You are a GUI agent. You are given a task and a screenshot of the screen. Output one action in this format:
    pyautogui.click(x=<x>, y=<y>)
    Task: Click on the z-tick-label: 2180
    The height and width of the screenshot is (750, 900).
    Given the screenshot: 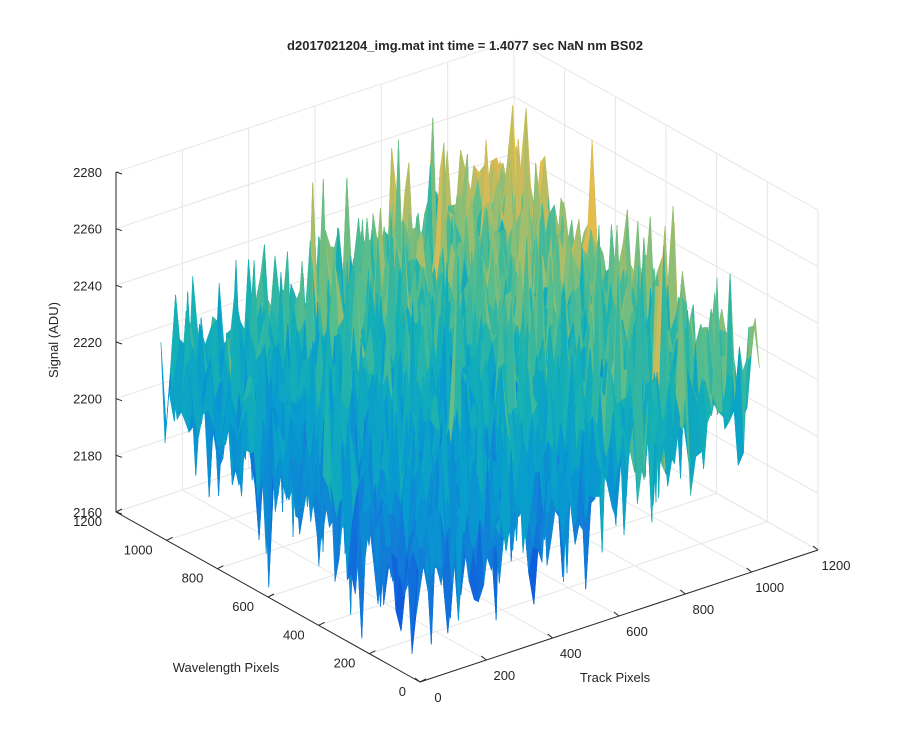 What is the action you would take?
    pyautogui.click(x=87, y=455)
    